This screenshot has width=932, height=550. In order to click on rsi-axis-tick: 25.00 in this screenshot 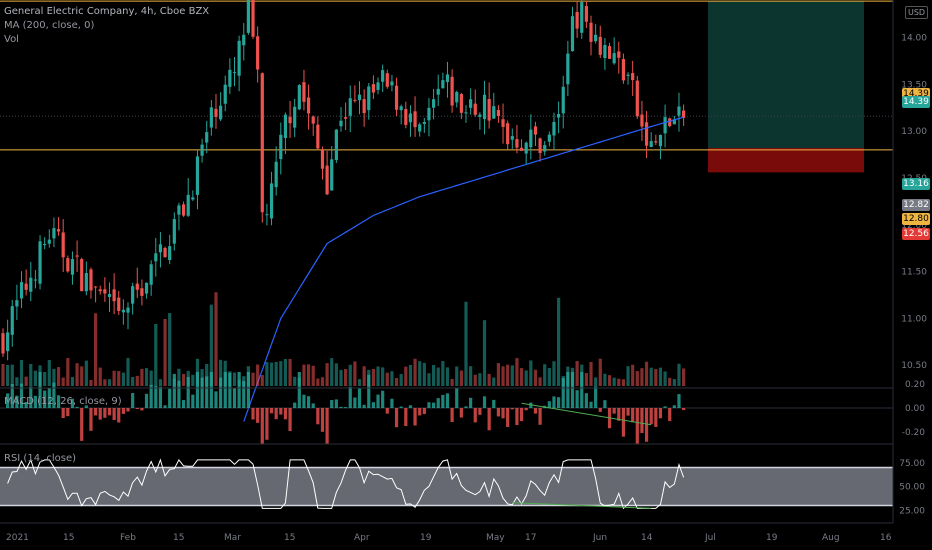, I will do `click(912, 511)`.